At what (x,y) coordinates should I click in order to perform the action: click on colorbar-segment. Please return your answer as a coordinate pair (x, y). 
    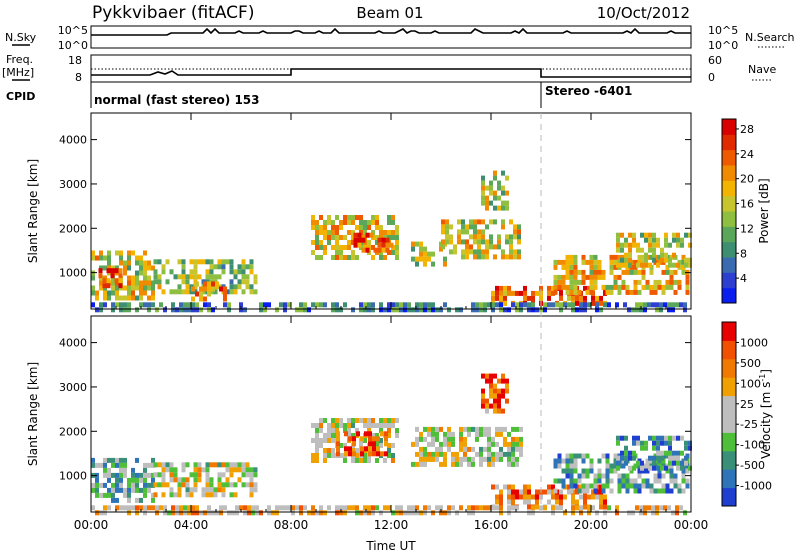
    Looking at the image, I should click on (729, 157).